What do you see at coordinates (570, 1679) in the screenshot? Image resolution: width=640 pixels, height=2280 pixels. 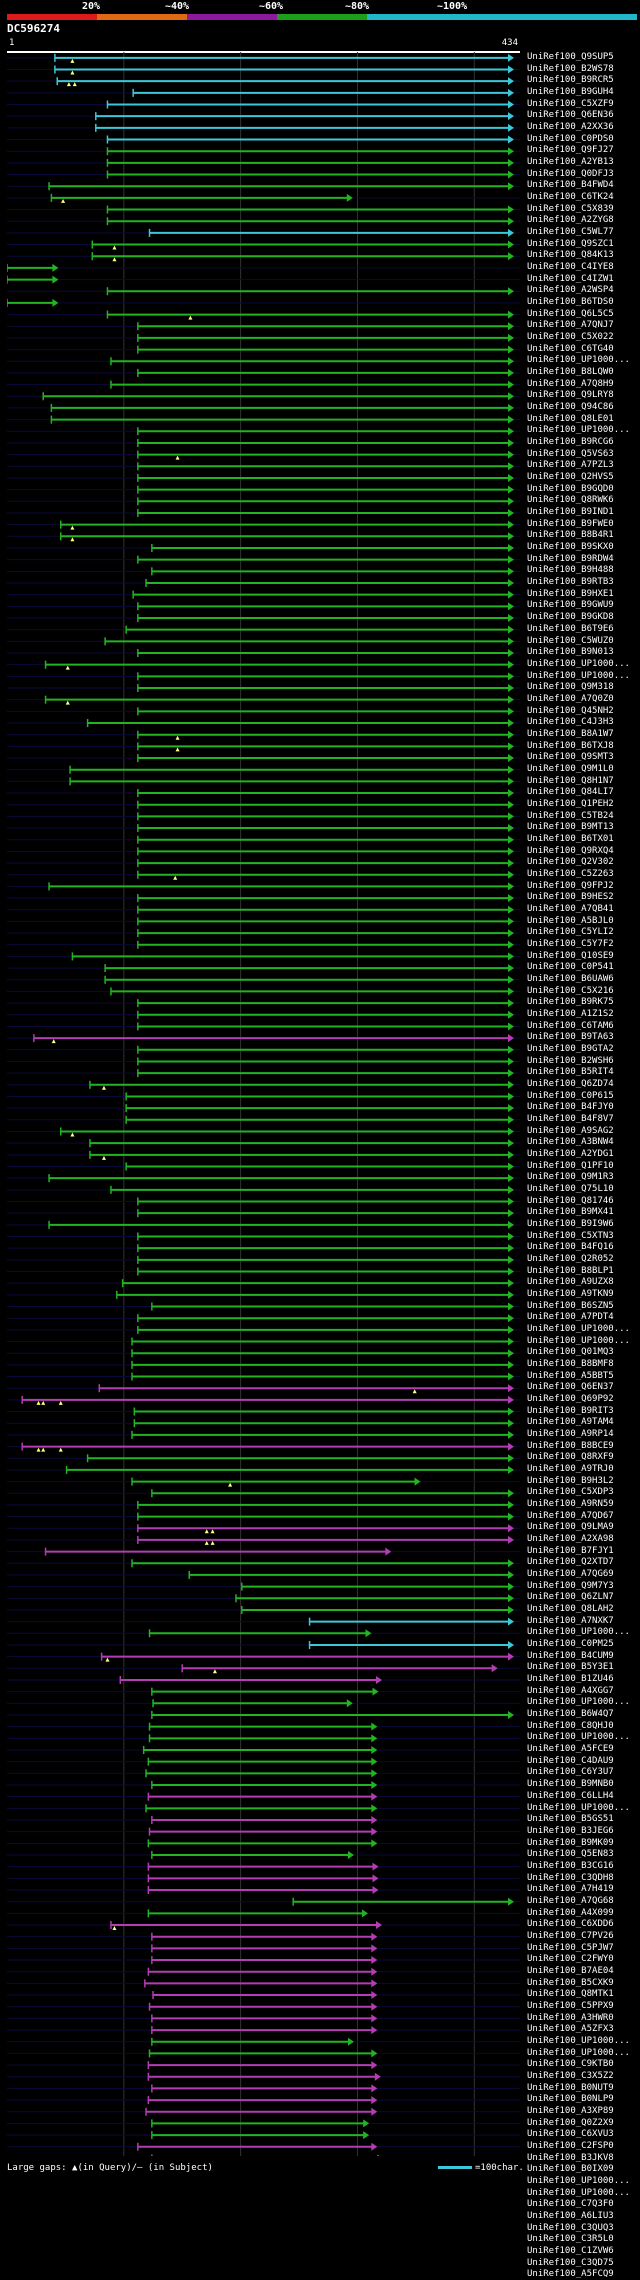 I see `hit-id-link: UniRef100_B1ZU46` at bounding box center [570, 1679].